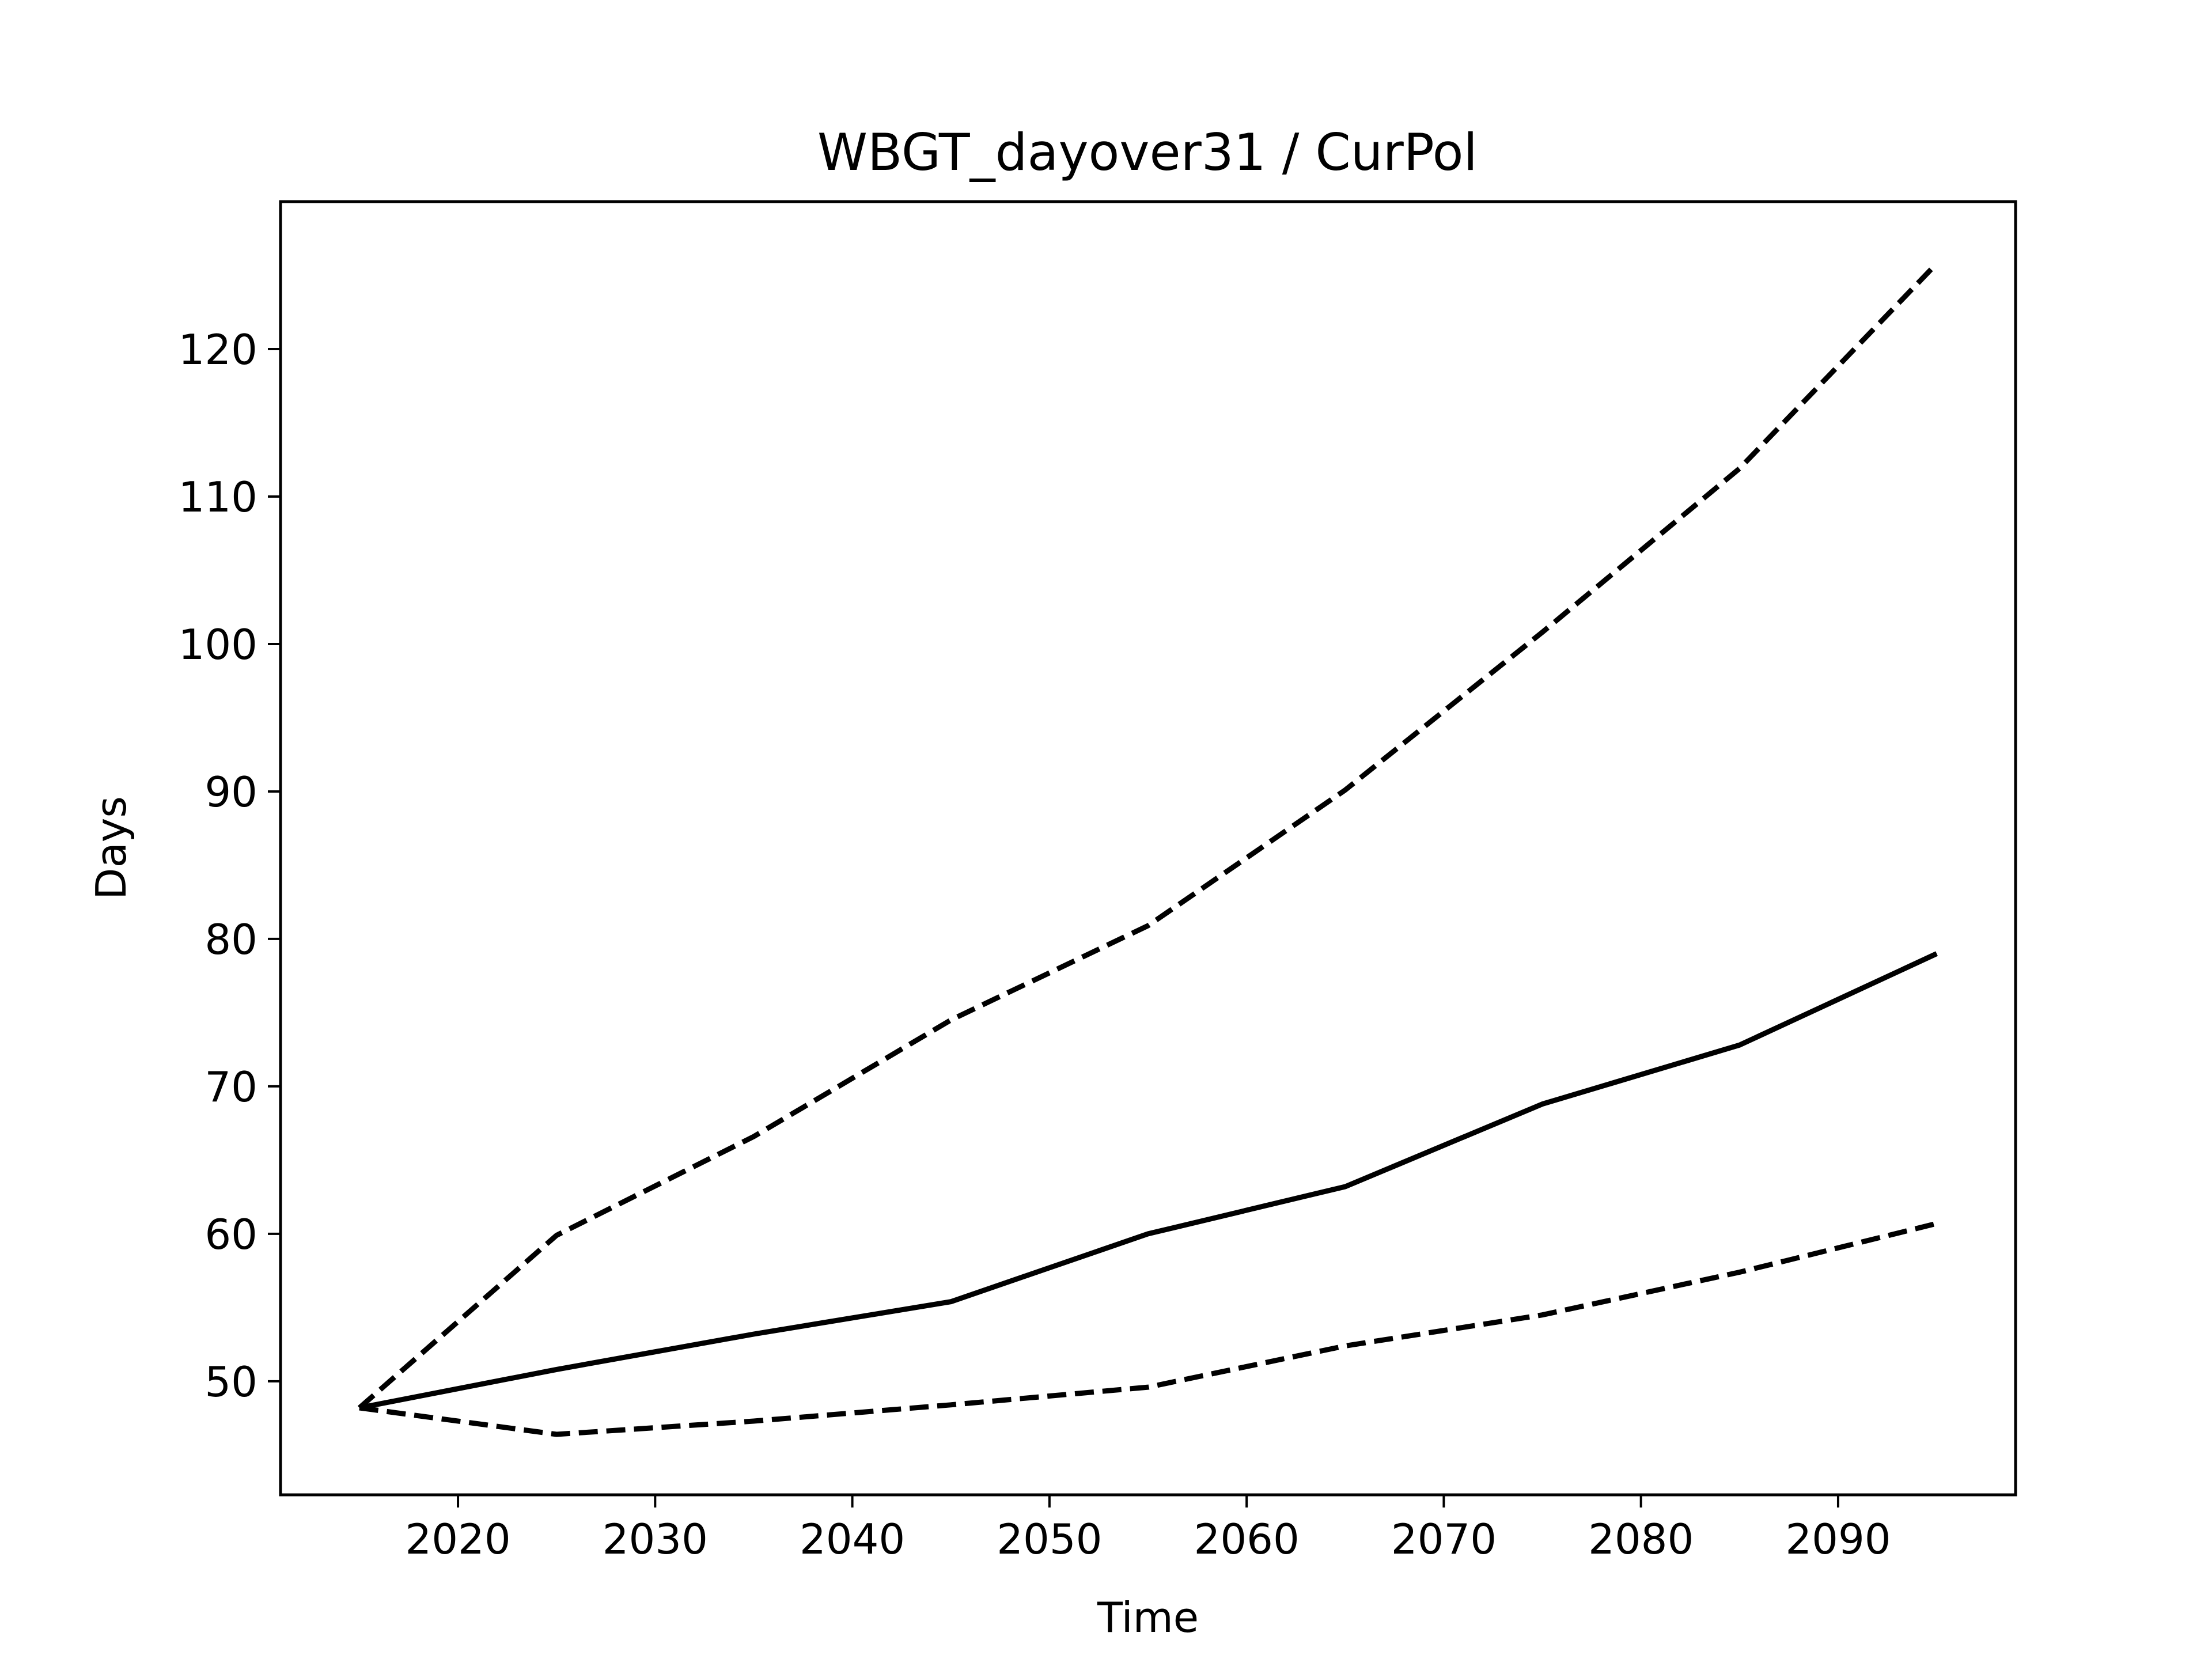 This screenshot has width=2212, height=1659. I want to click on y-tick-label: 90, so click(230, 792).